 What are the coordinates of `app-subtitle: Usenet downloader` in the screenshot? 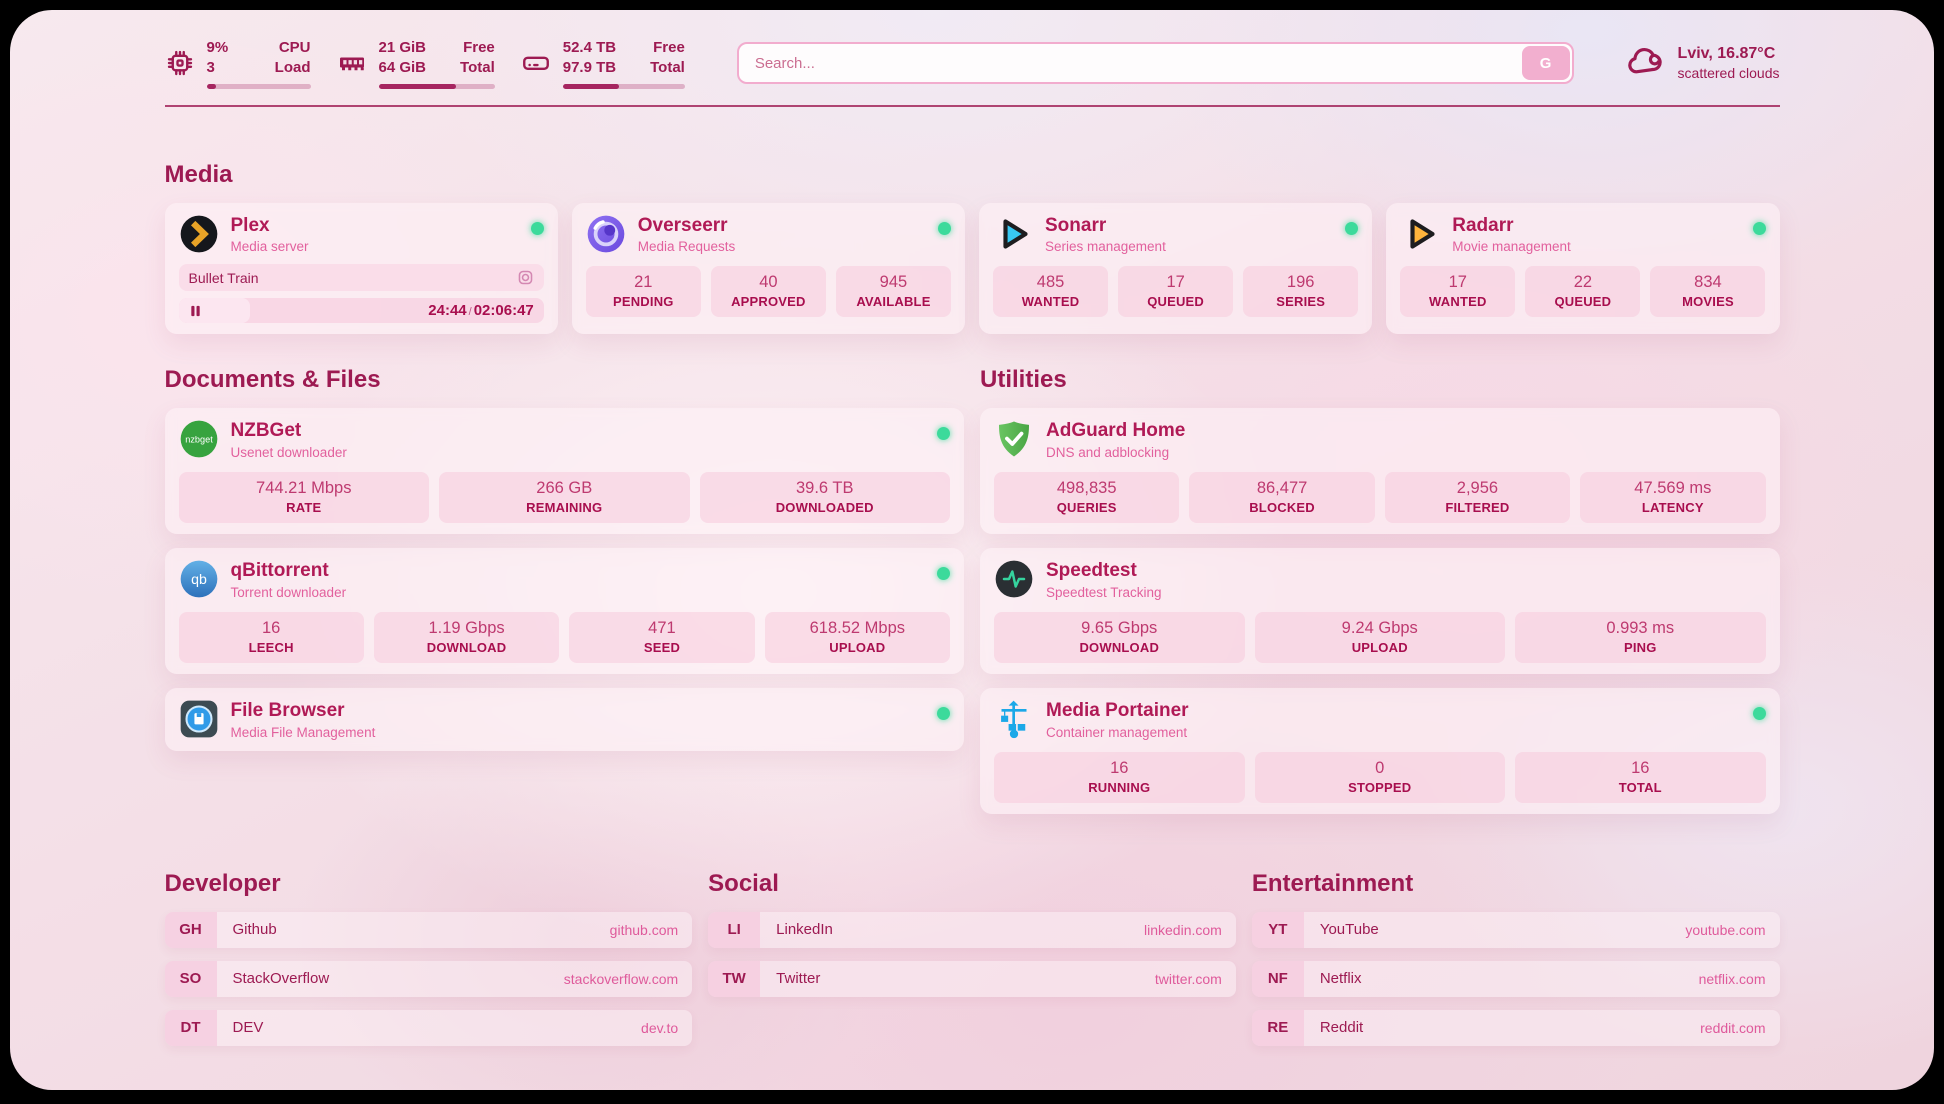 It's located at (288, 453).